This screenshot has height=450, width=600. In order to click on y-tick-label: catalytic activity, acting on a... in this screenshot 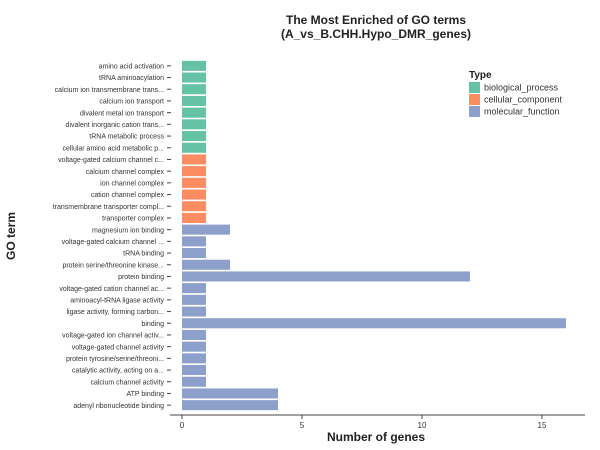, I will do `click(118, 371)`.